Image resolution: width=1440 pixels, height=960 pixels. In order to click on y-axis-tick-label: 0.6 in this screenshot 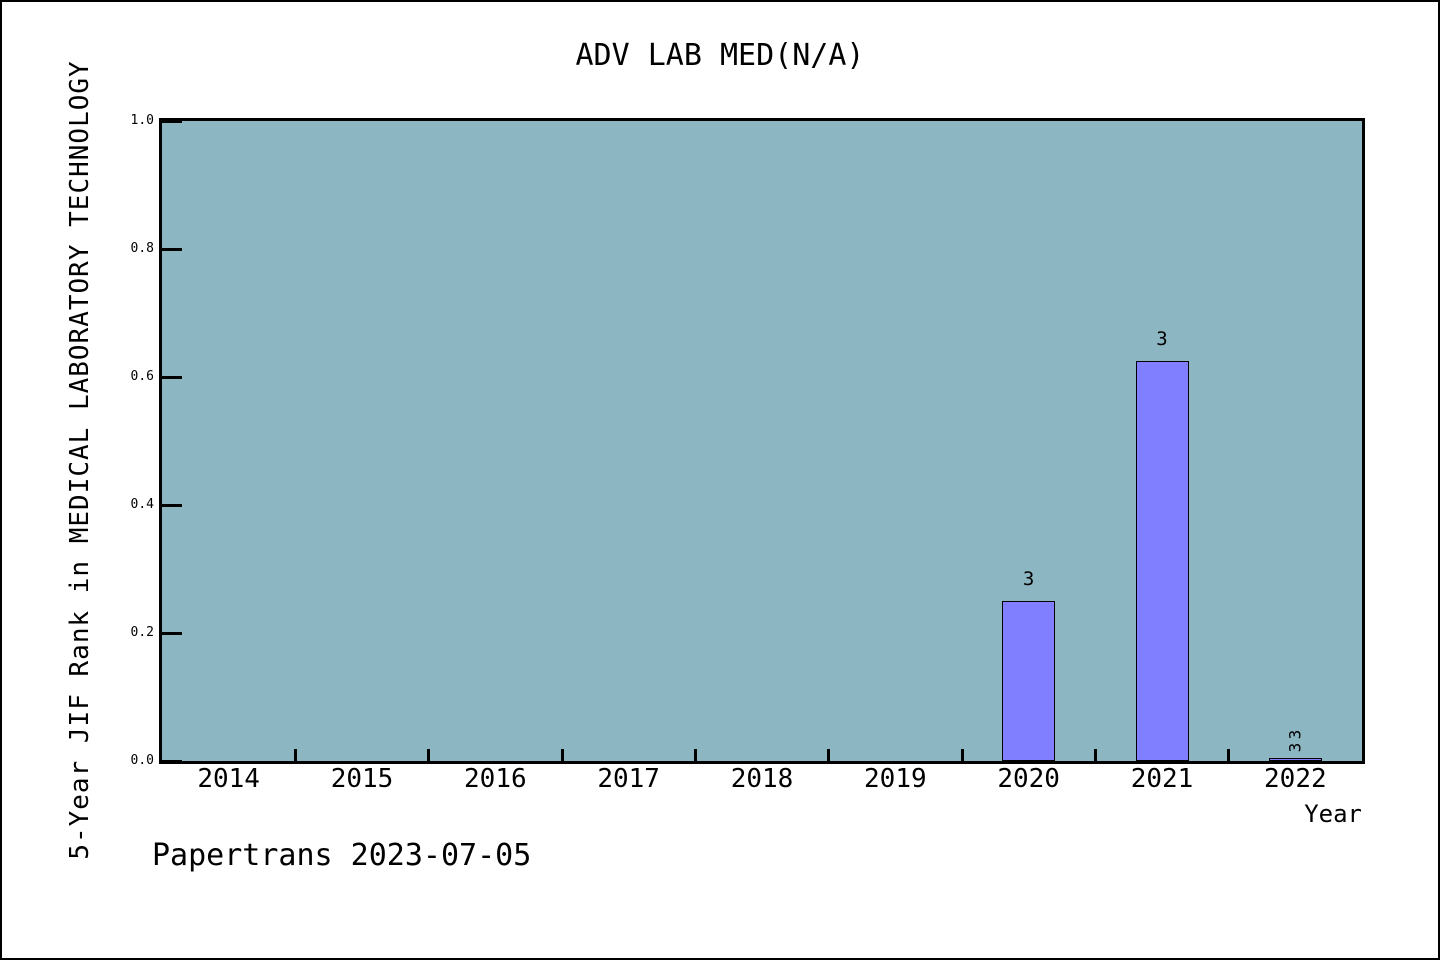, I will do `click(142, 376)`.